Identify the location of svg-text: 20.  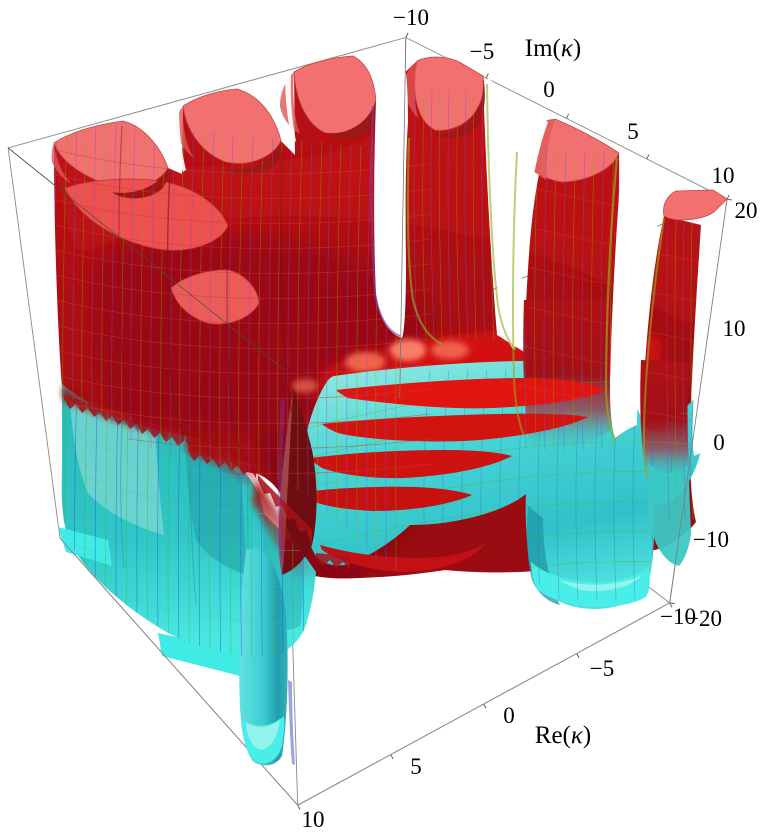
(746, 210).